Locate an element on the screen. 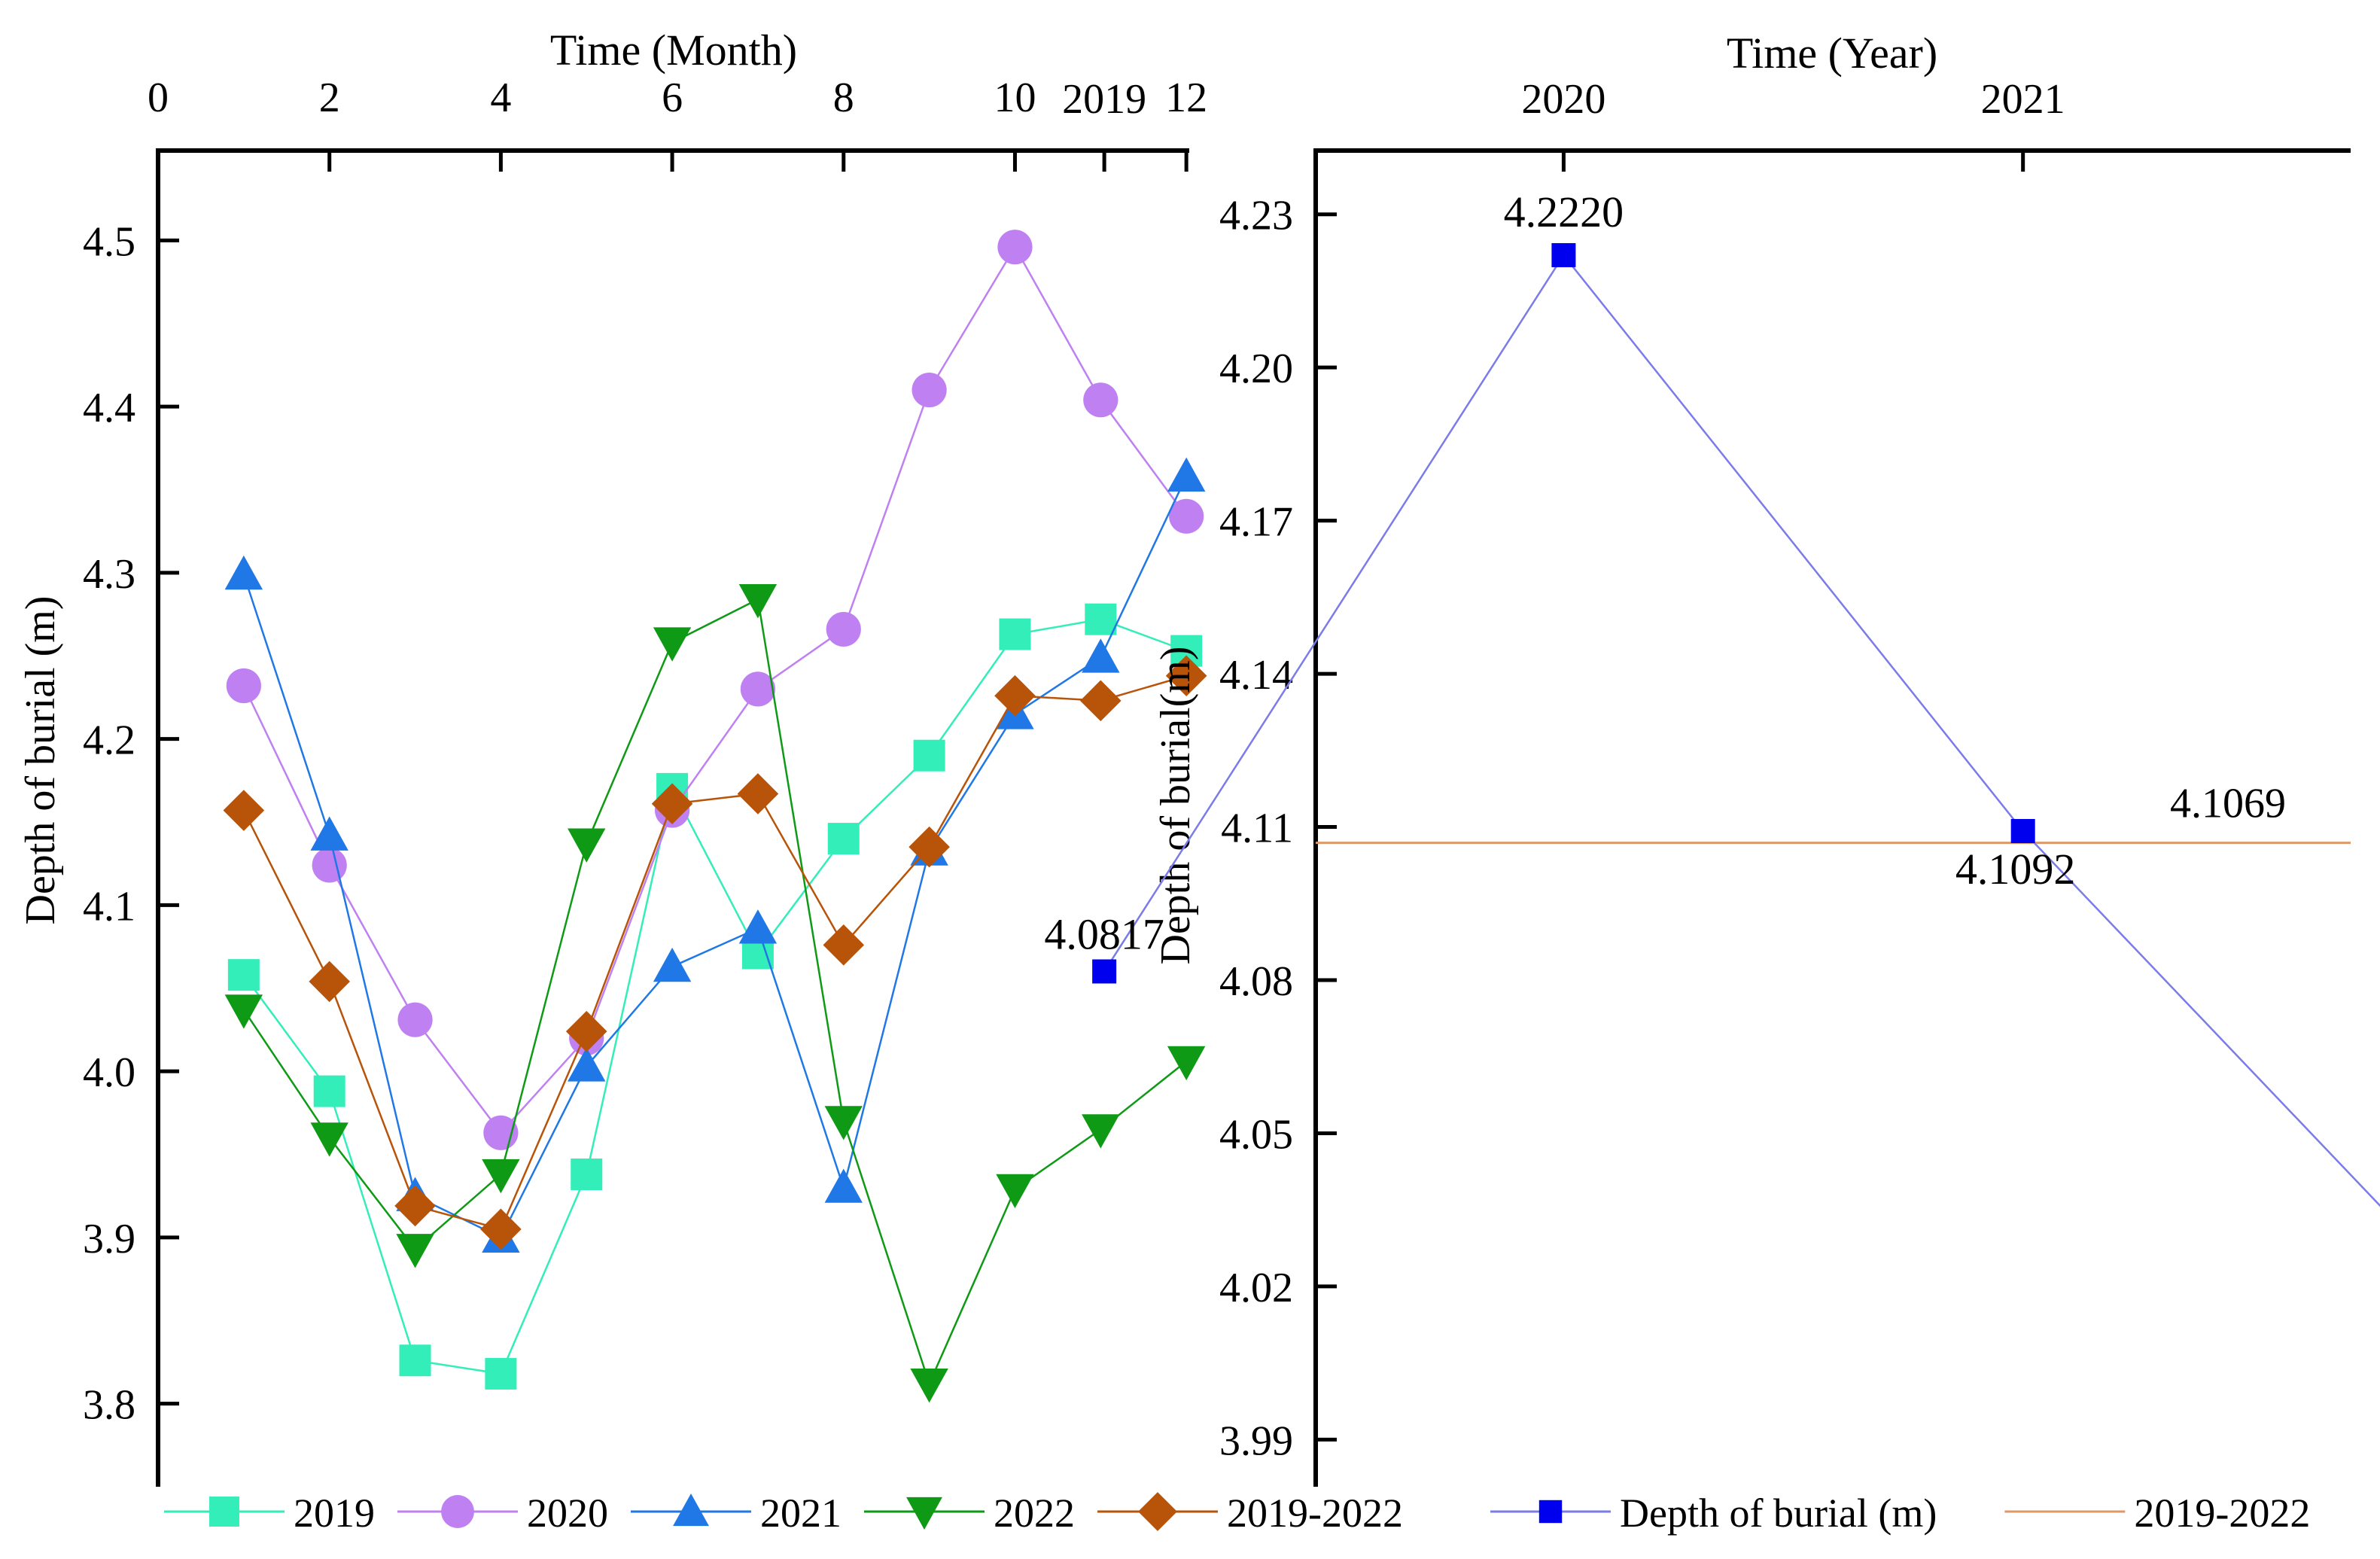  data-label: 4.2220 is located at coordinates (1564, 211).